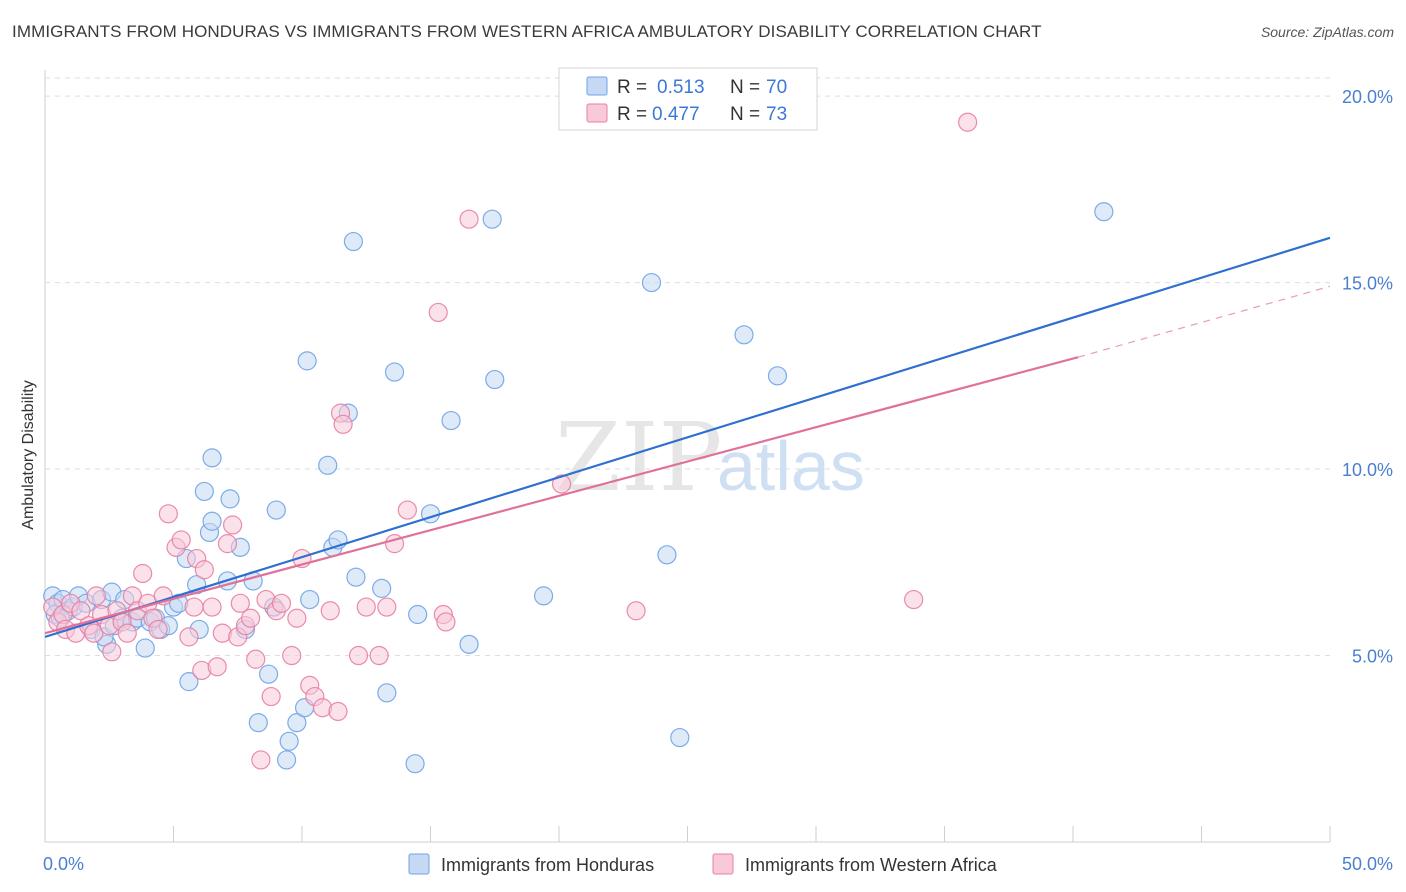  Describe the element at coordinates (28, 454) in the screenshot. I see `y-axis-label: Ambulatory Disability` at that location.